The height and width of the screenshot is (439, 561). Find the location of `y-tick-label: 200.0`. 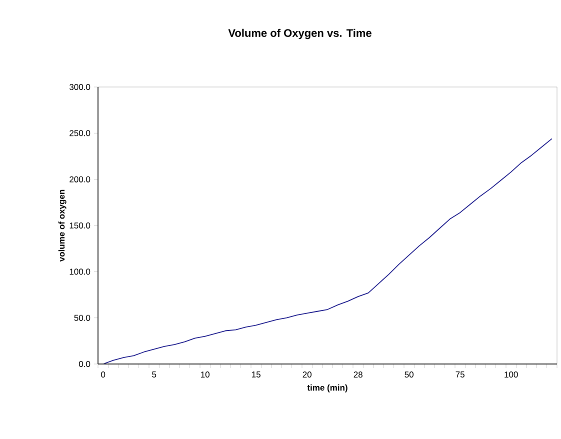

y-tick-label: 200.0 is located at coordinates (80, 179).